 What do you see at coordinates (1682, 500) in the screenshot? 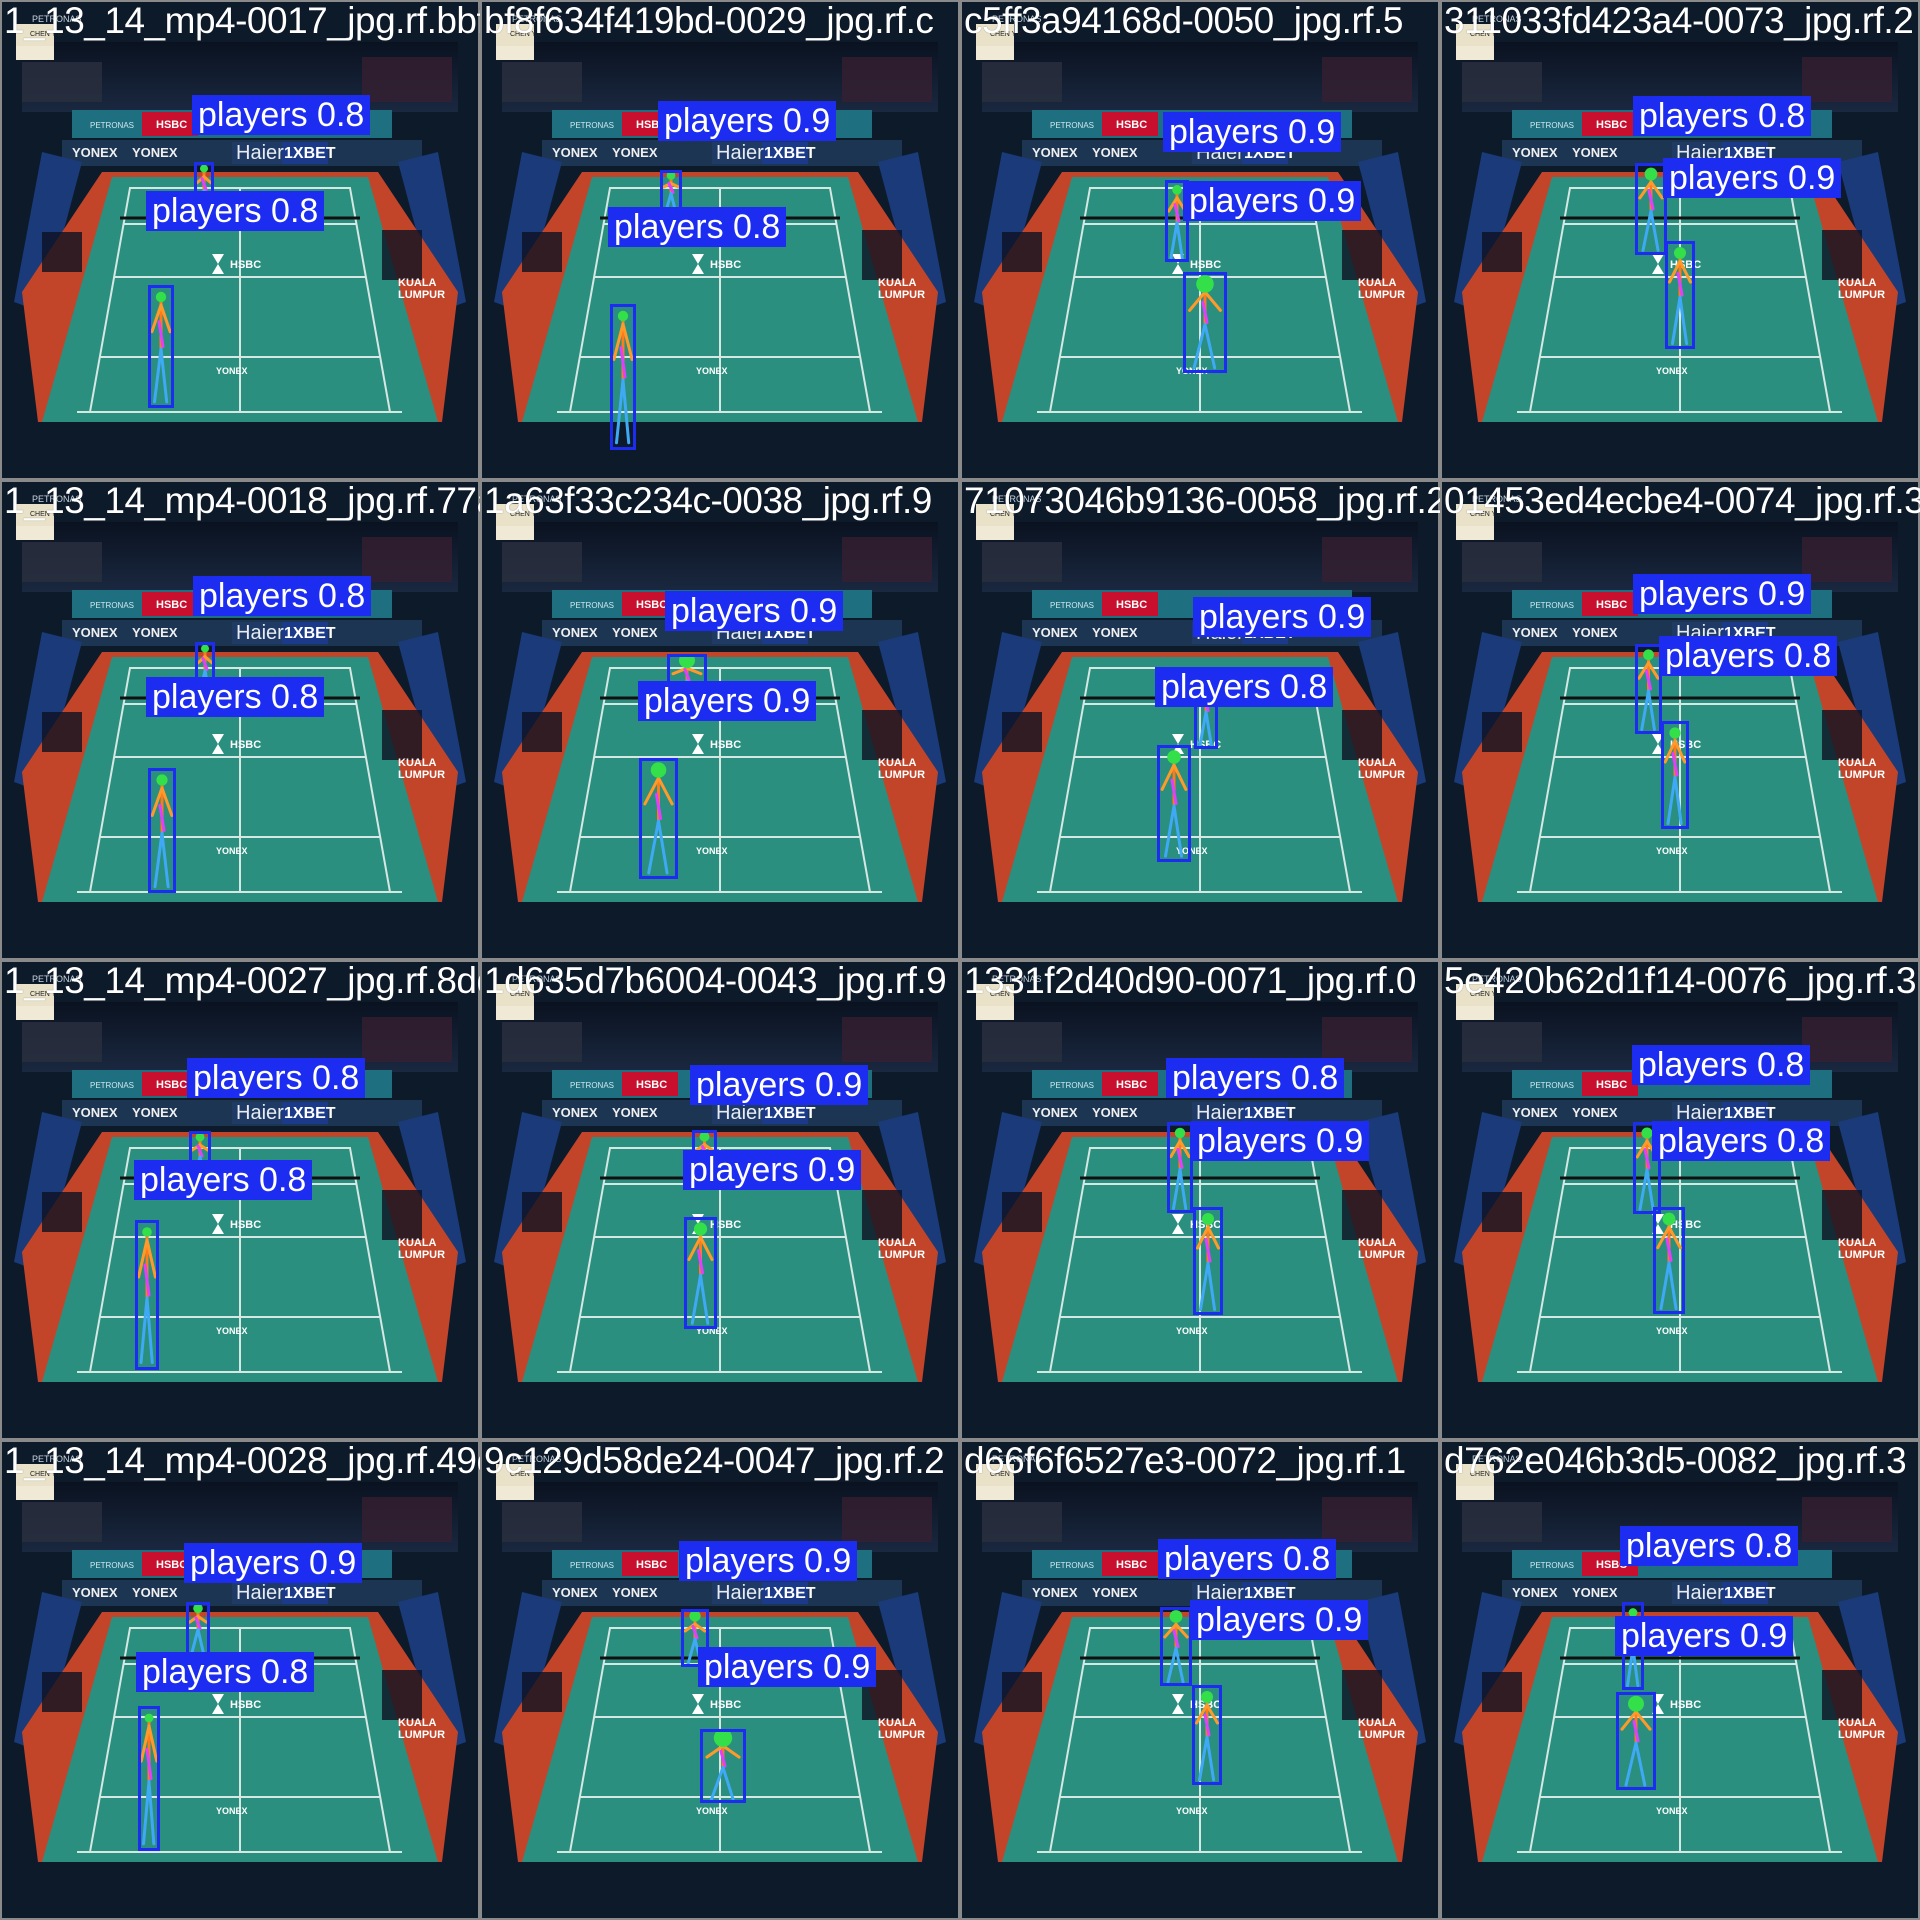
I see `tile-filename: 01453ed4ecbe4-0074_jpg.rf.3` at bounding box center [1682, 500].